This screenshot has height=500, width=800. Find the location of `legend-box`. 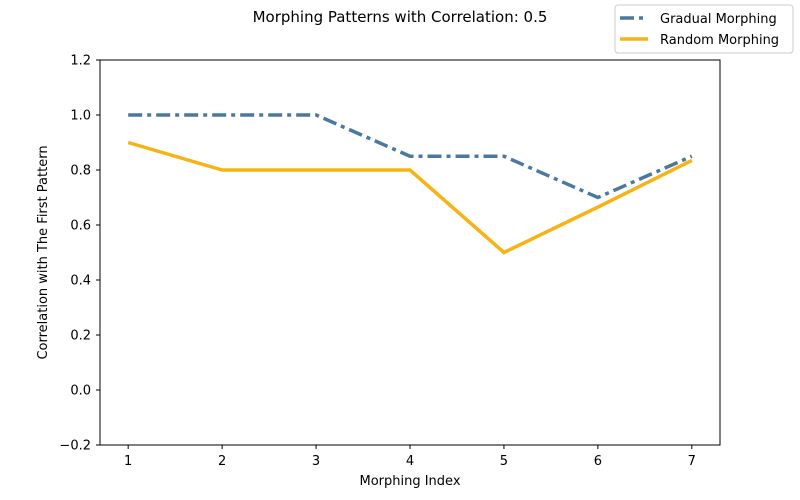

legend-box is located at coordinates (704, 29).